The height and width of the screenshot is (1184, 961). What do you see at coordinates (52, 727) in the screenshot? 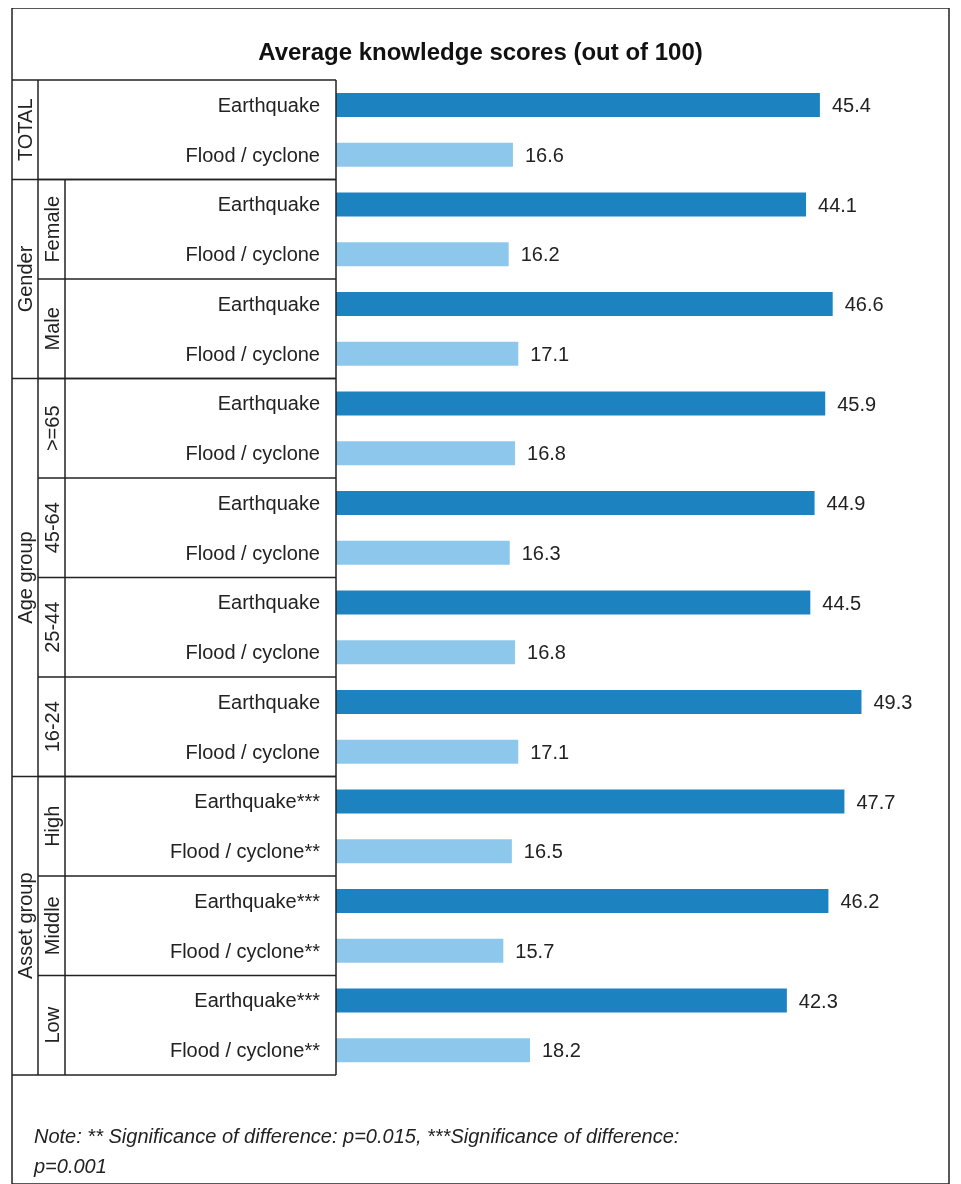
I see `text: 16-24` at bounding box center [52, 727].